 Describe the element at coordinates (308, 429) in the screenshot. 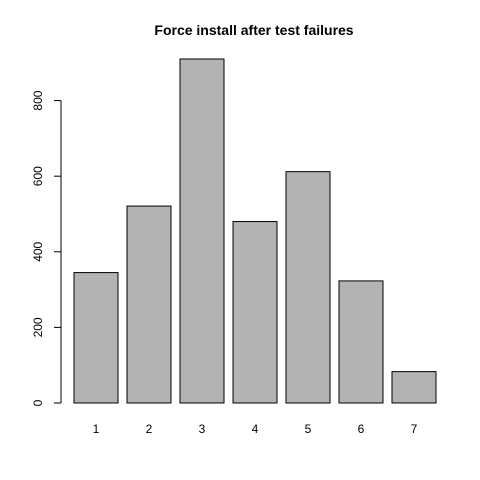

I see `x-tick-label: 5` at that location.